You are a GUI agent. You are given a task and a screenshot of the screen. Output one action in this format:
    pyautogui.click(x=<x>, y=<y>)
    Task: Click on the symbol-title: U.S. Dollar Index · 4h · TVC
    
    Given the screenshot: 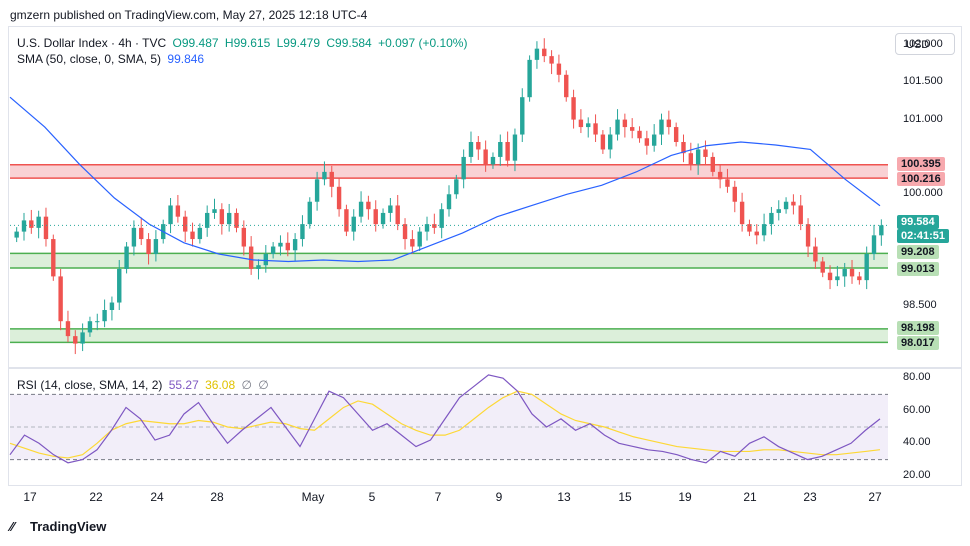 What is the action you would take?
    pyautogui.click(x=92, y=43)
    